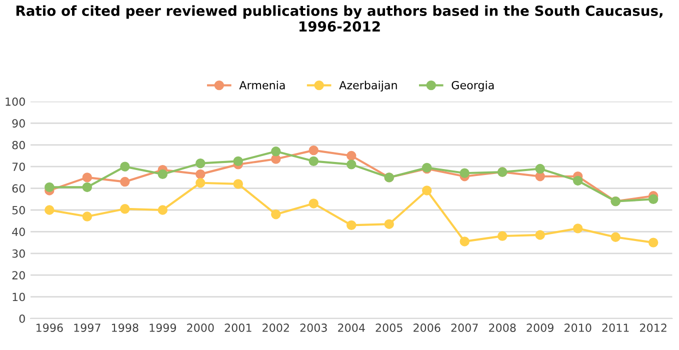  Describe the element at coordinates (18, 275) in the screenshot. I see `y-tick-label: 20` at that location.